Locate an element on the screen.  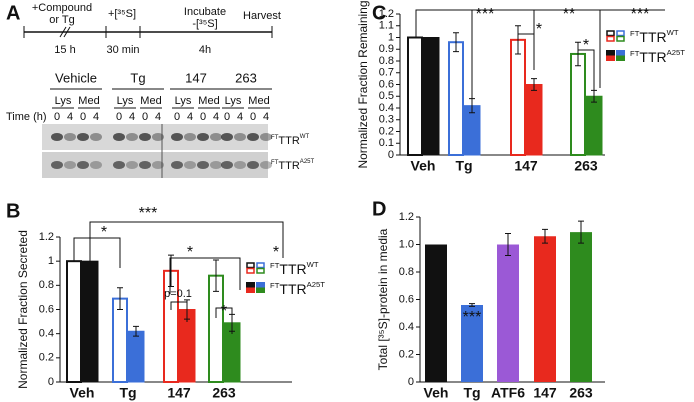
y-tick-label: 0.6 is located at coordinates (386, 84).